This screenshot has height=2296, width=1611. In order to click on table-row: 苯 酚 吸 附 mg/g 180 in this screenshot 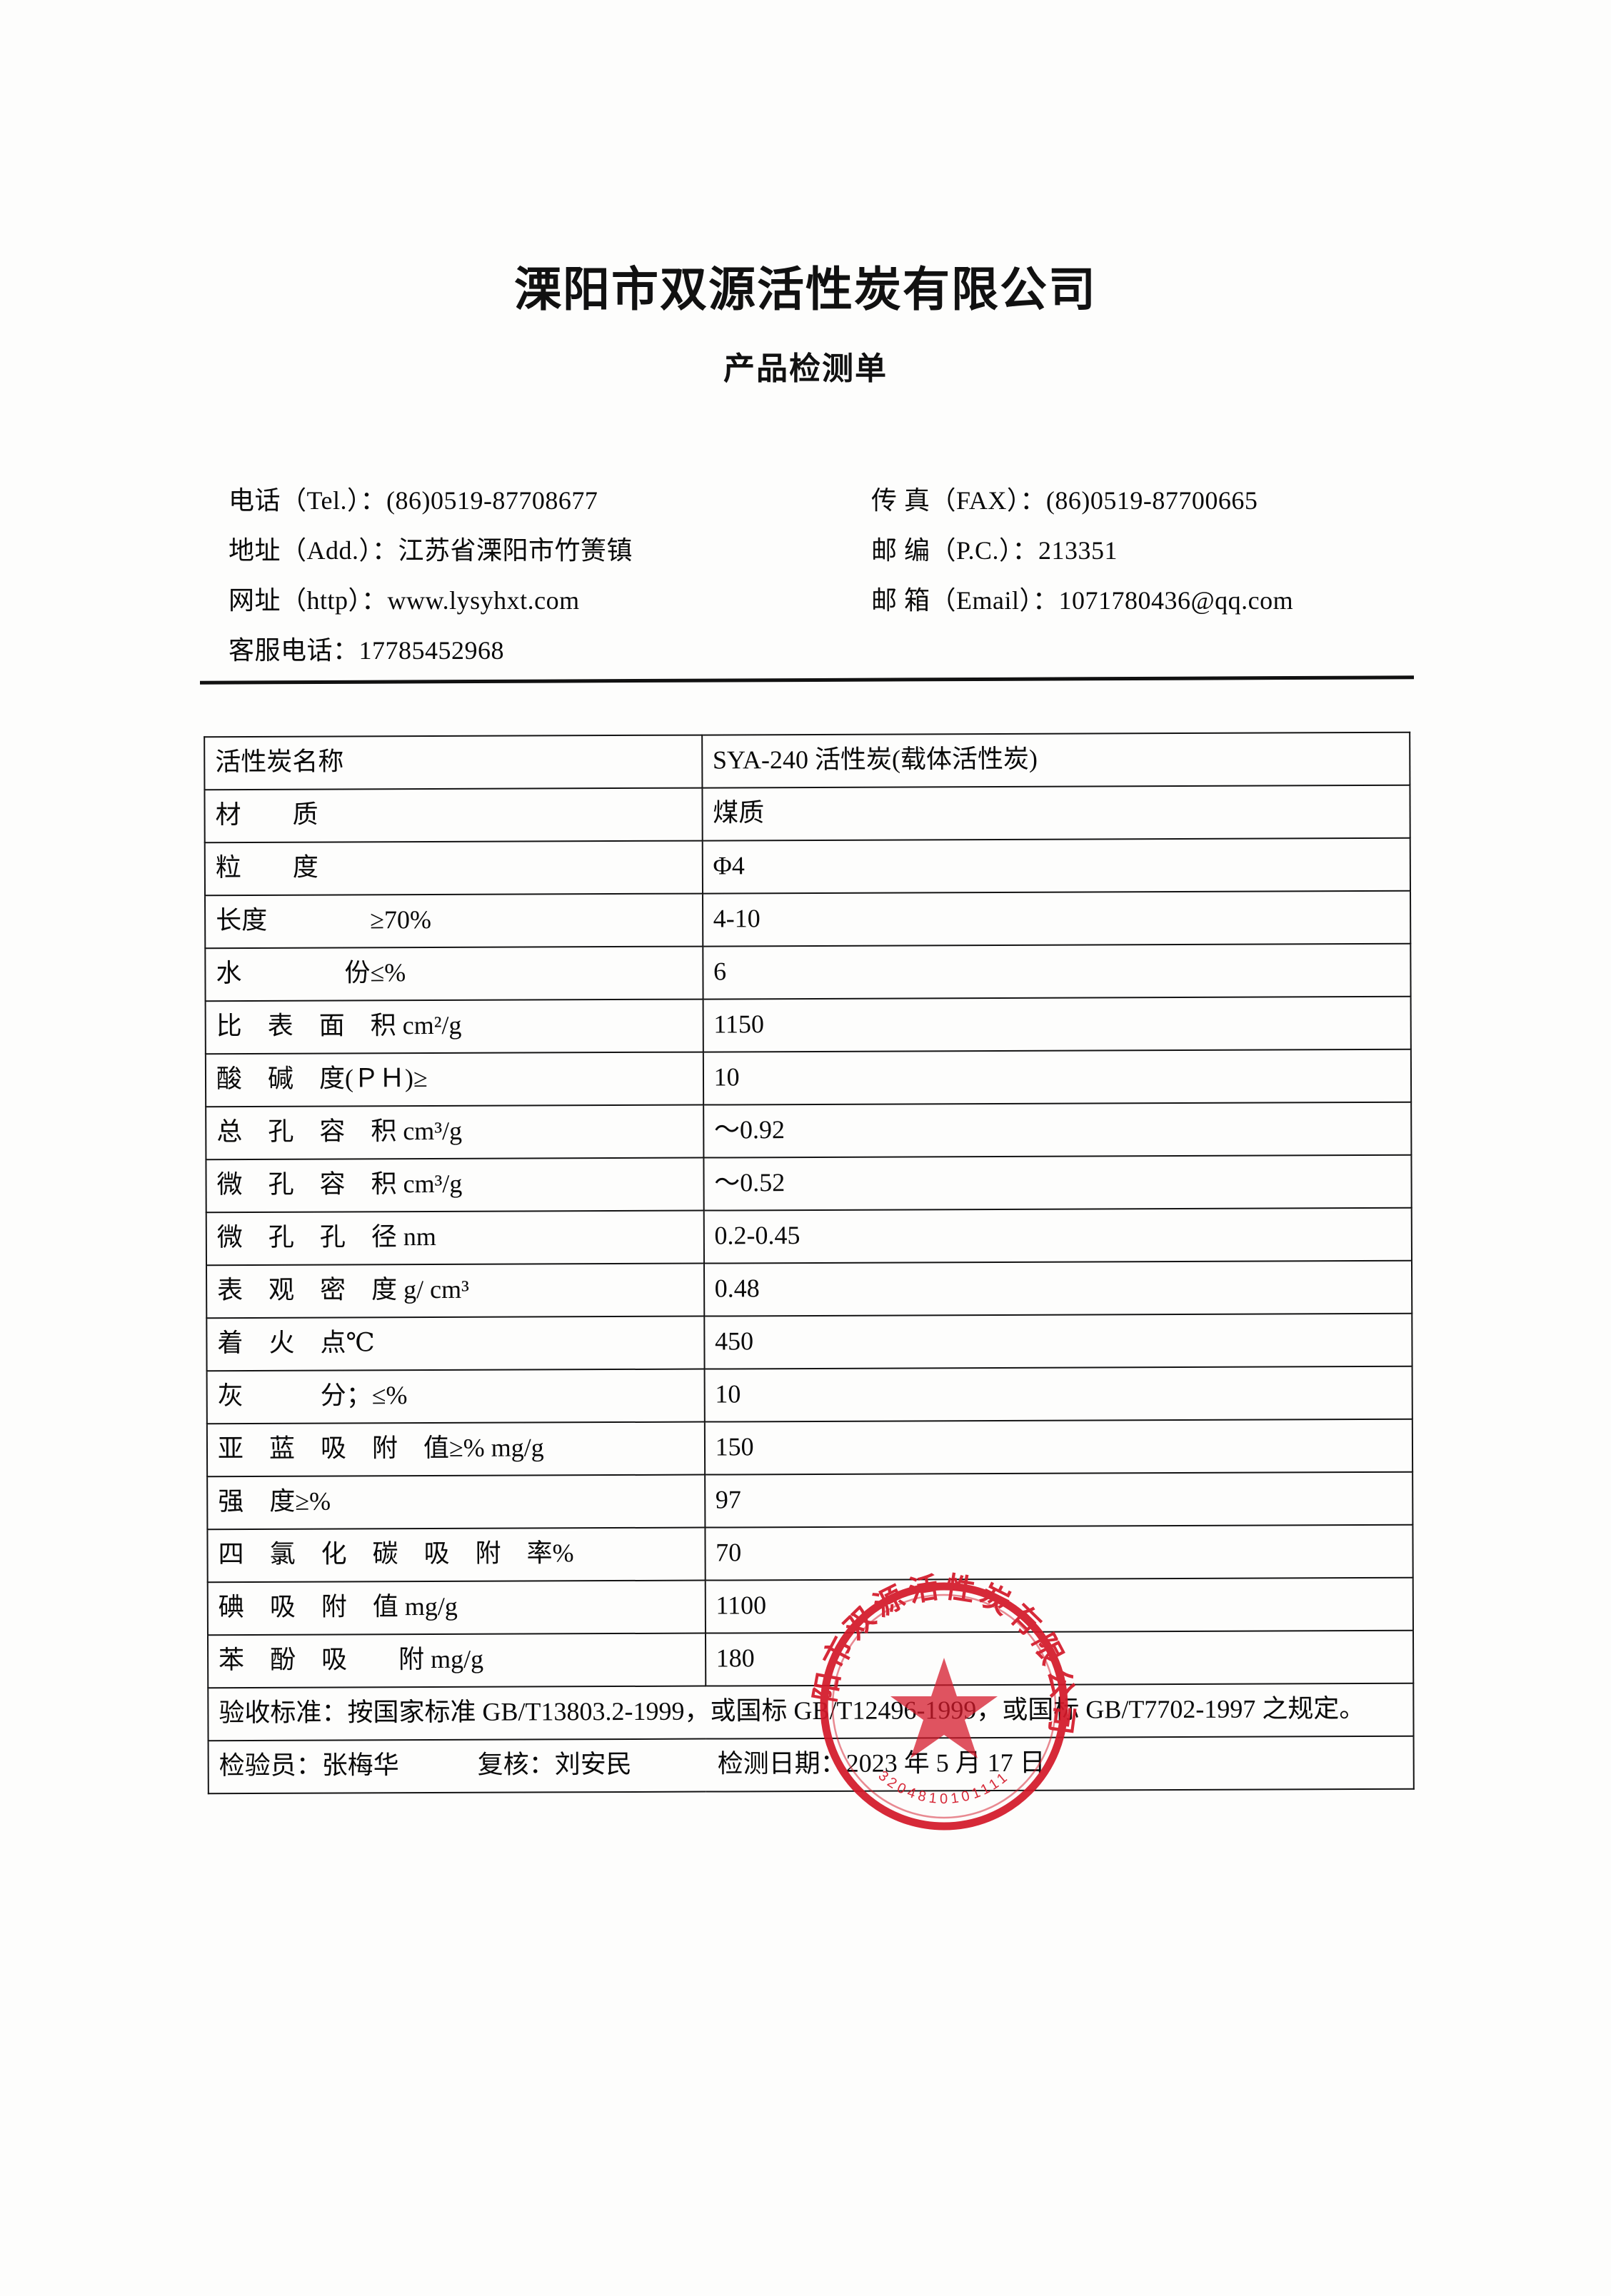, I will do `click(810, 1659)`.